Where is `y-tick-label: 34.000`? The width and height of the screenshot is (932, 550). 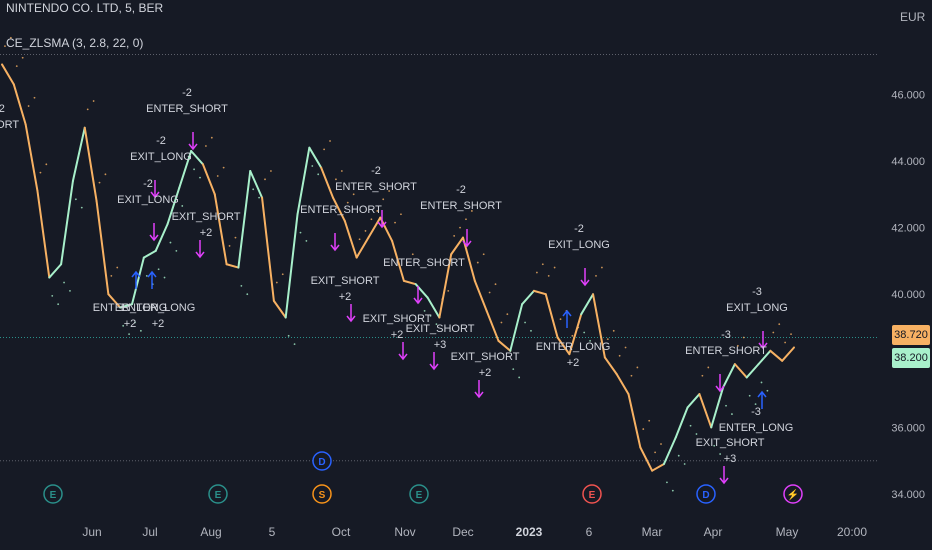
y-tick-label: 34.000 is located at coordinates (908, 495).